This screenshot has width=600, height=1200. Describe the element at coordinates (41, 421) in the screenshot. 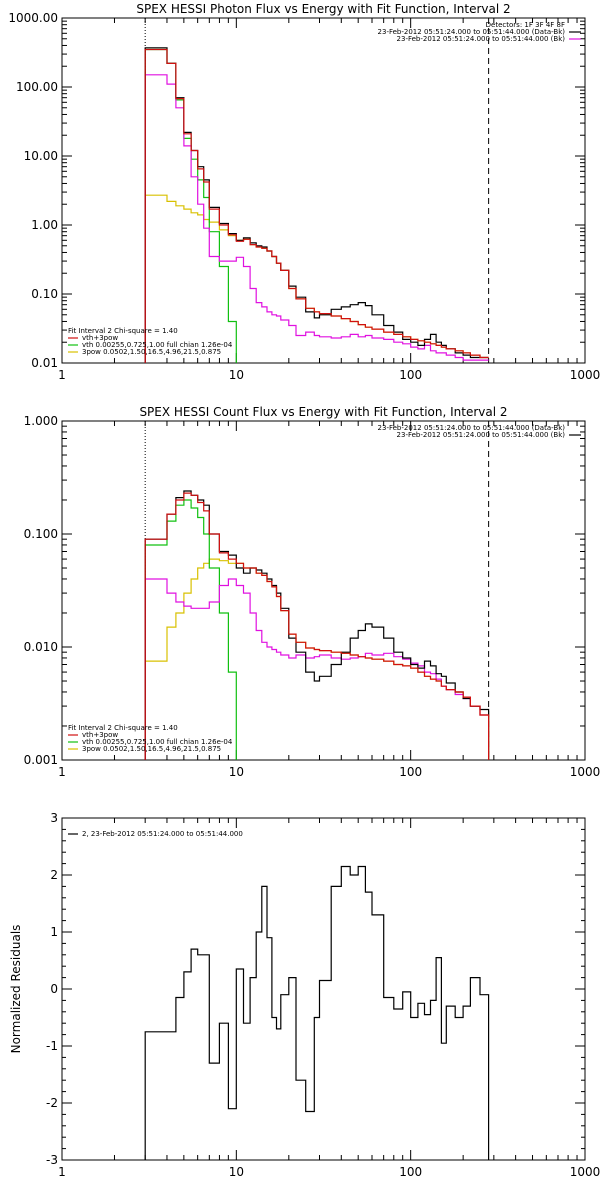

I see `y-tick-label: 1.000` at that location.